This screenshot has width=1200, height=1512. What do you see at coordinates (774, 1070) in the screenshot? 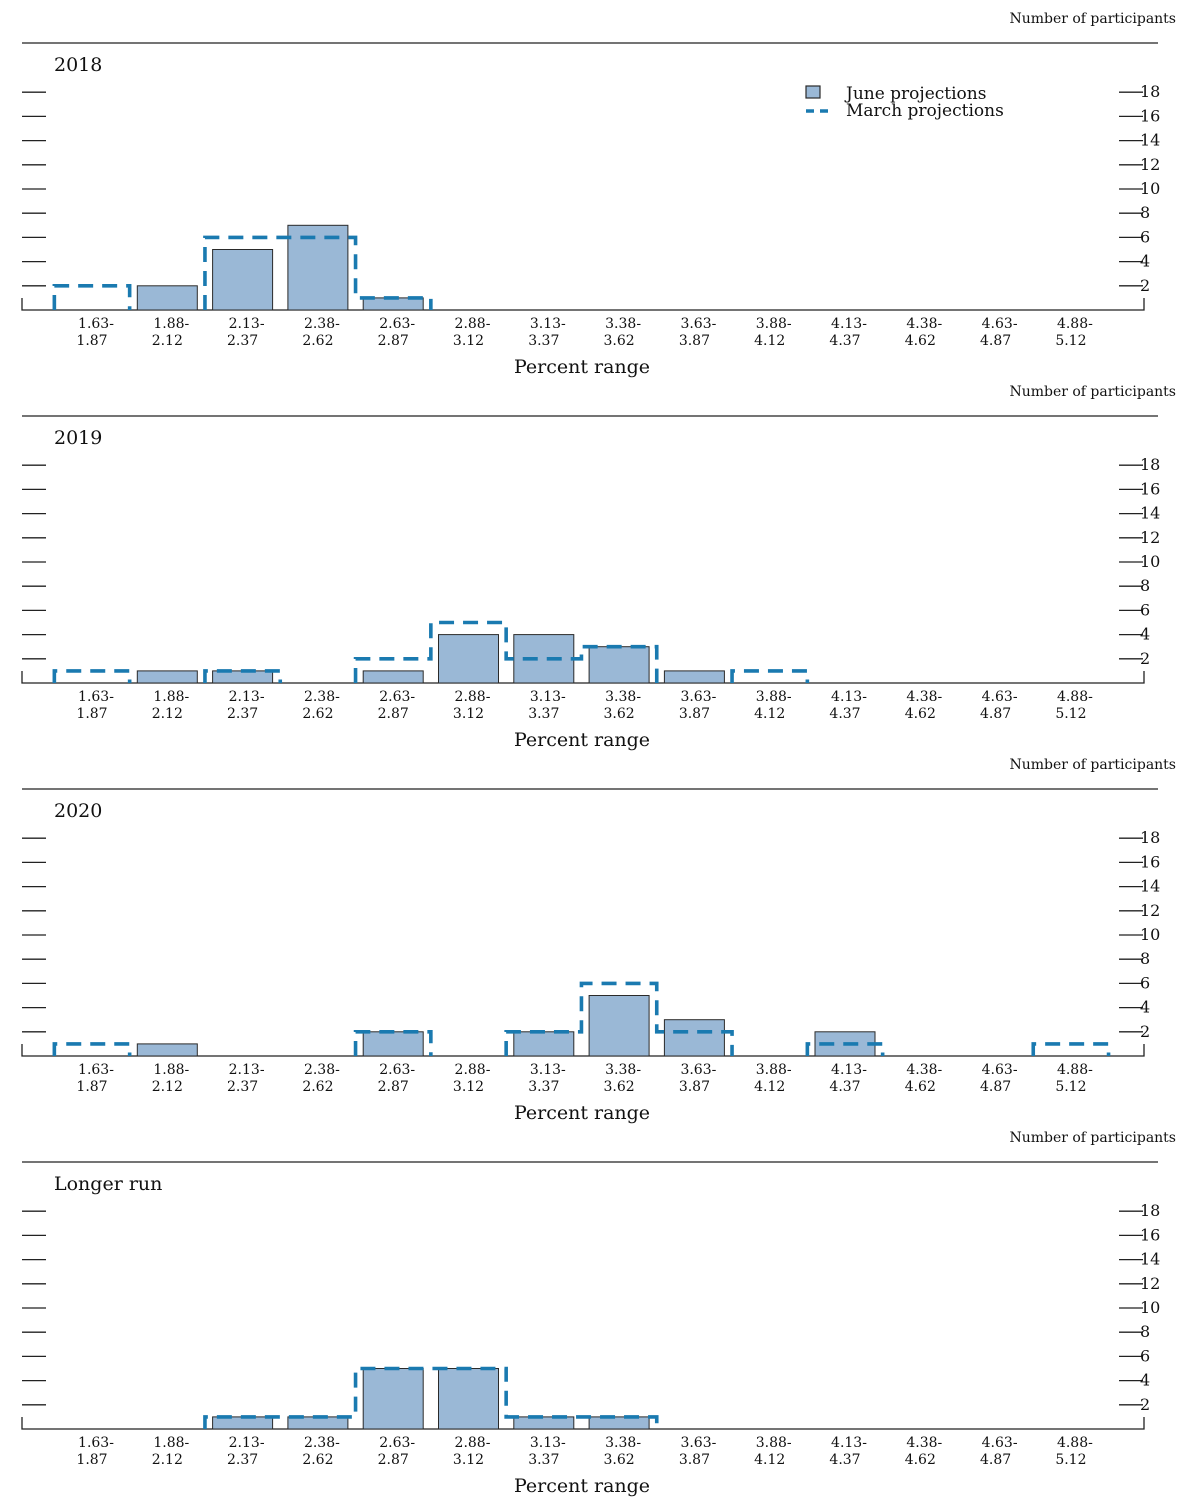
I see `x-tick-label-top: 3.88-` at bounding box center [774, 1070].